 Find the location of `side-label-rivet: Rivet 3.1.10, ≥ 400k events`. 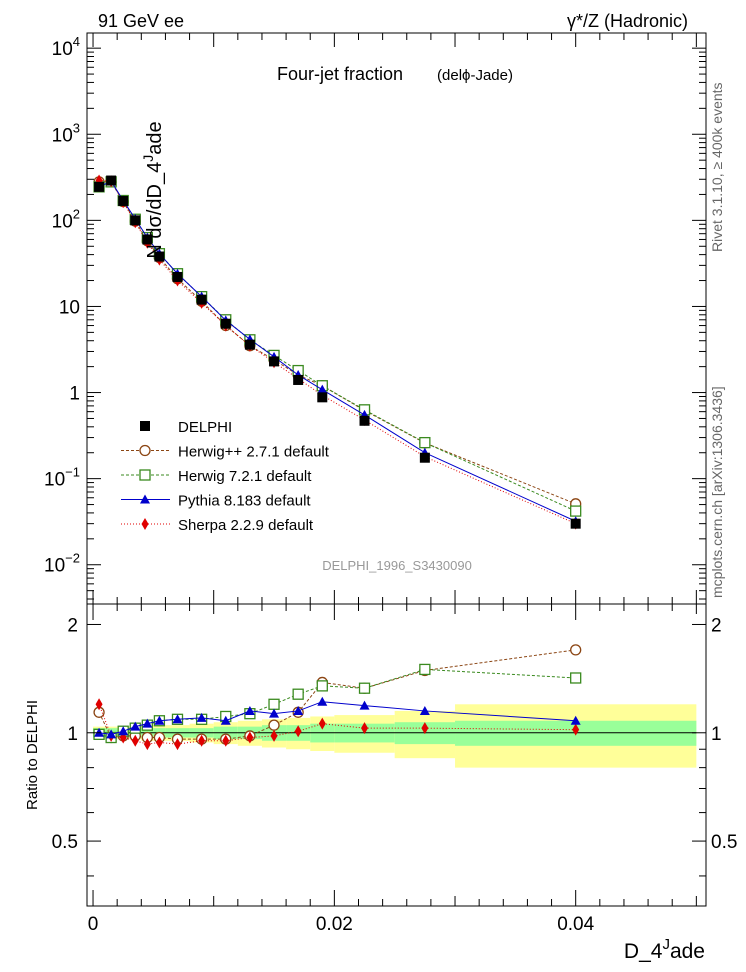

side-label-rivet: Rivet 3.1.10, ≥ 400k events is located at coordinates (717, 167).